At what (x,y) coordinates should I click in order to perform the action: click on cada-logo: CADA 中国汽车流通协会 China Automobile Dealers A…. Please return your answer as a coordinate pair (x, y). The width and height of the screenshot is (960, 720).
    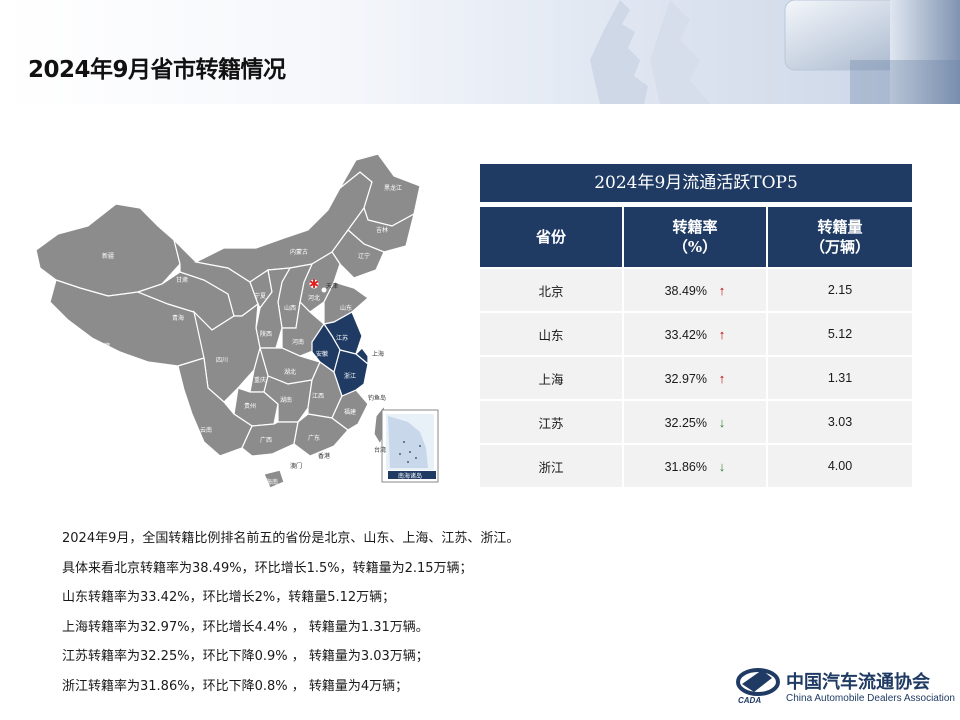
    Looking at the image, I should click on (843, 686).